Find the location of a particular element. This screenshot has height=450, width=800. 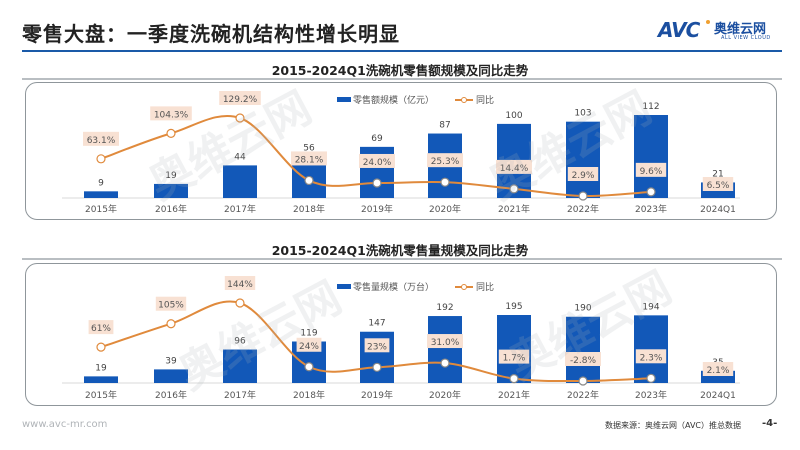

legend-bar-label: 零售额规模（亿元） is located at coordinates (393, 100).